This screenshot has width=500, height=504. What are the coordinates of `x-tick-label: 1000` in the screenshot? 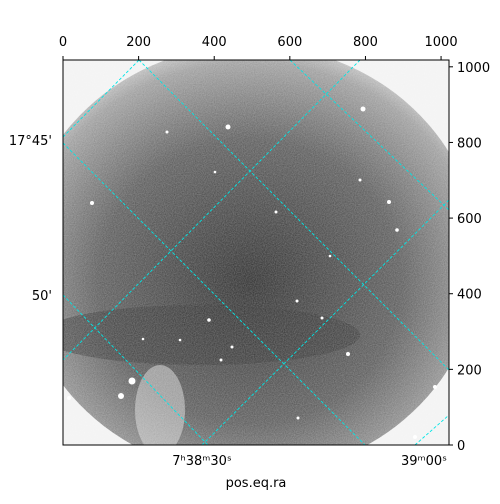 It's located at (441, 42).